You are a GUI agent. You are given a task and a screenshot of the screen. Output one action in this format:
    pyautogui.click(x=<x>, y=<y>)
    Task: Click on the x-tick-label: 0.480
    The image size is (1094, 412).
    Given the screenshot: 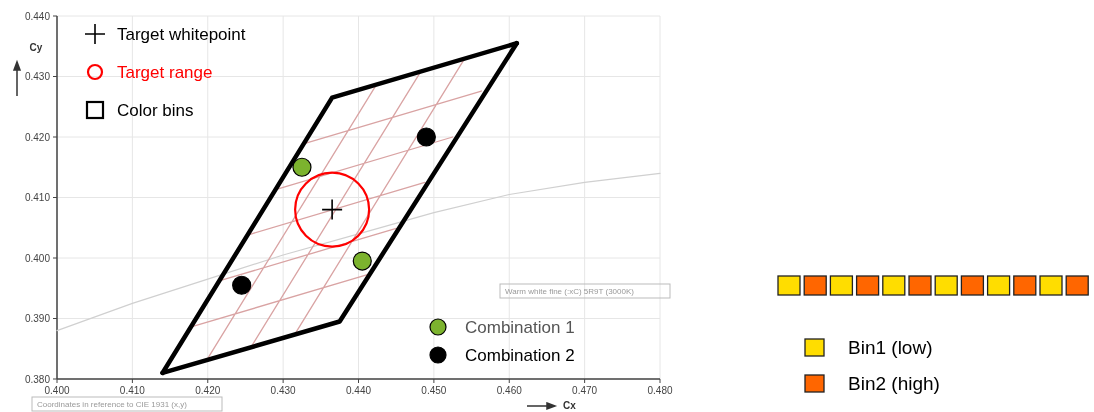 What is the action you would take?
    pyautogui.click(x=660, y=390)
    